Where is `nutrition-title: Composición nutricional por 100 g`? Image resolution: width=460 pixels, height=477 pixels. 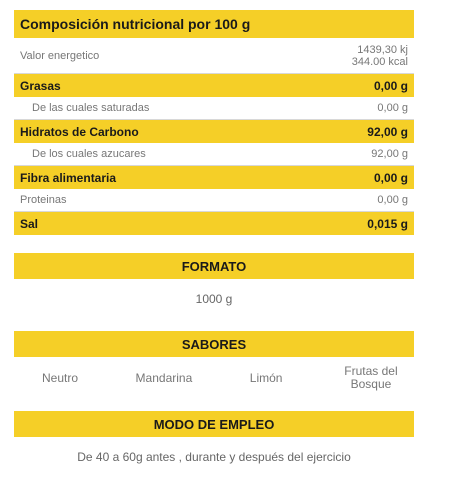
nutrition-title: Composición nutricional por 100 g is located at coordinates (214, 24).